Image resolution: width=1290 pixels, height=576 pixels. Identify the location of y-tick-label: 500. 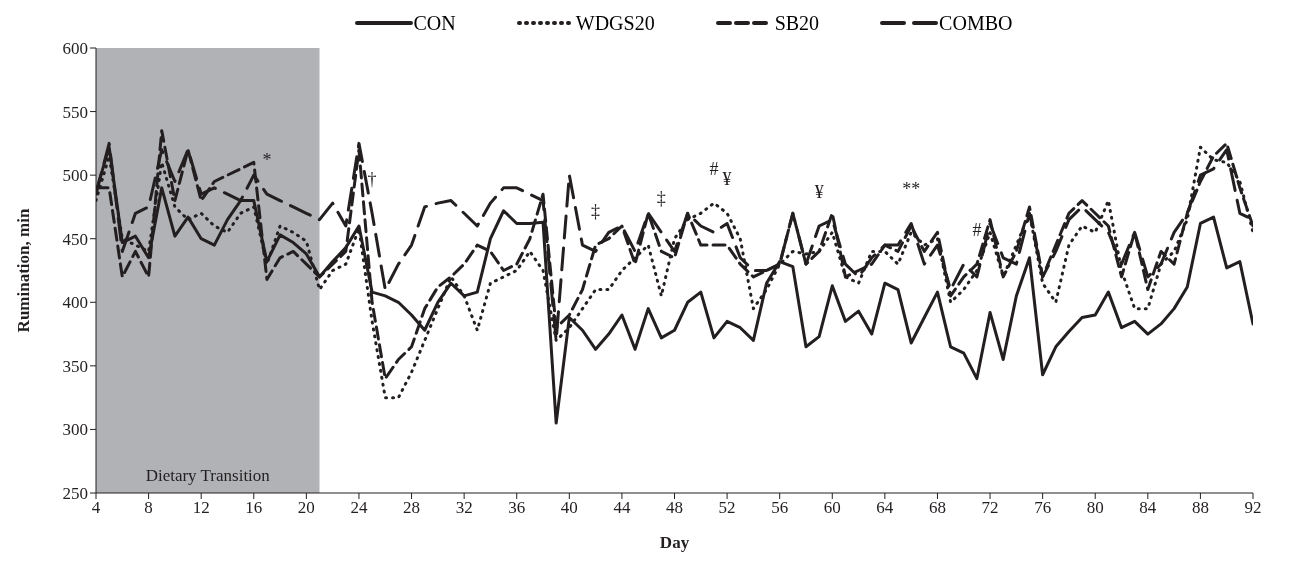
(75, 176).